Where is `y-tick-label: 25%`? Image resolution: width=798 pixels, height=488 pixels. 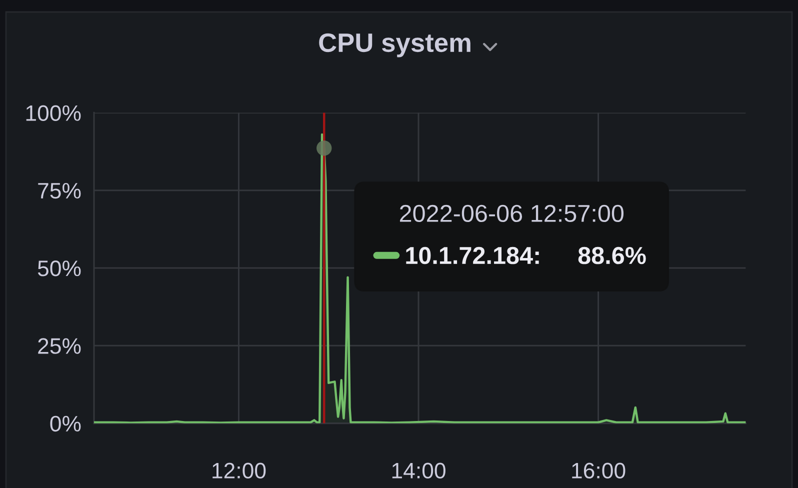 y-tick-label: 25% is located at coordinates (59, 346).